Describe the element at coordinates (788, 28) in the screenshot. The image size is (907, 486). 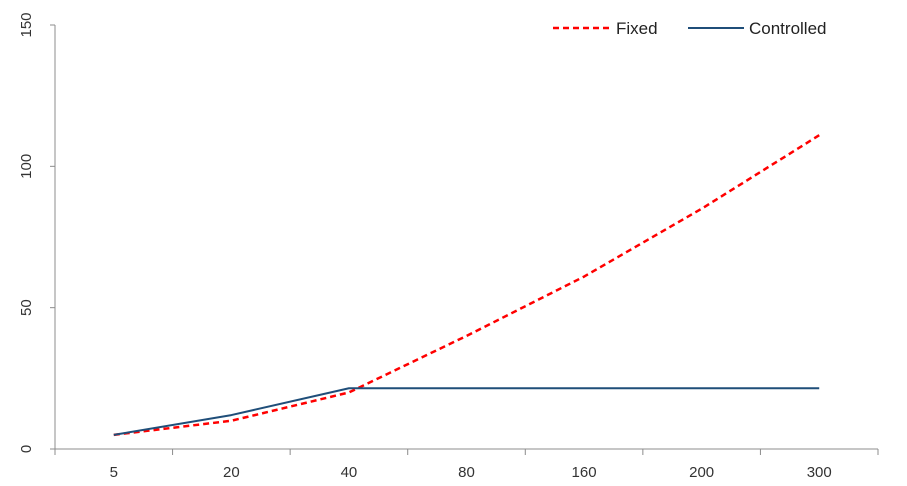
I see `legend-label-controlled: Controlled` at that location.